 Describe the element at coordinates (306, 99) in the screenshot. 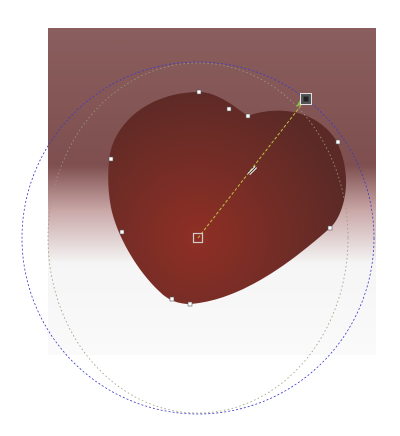

I see `gradient-end-handle-inner` at that location.